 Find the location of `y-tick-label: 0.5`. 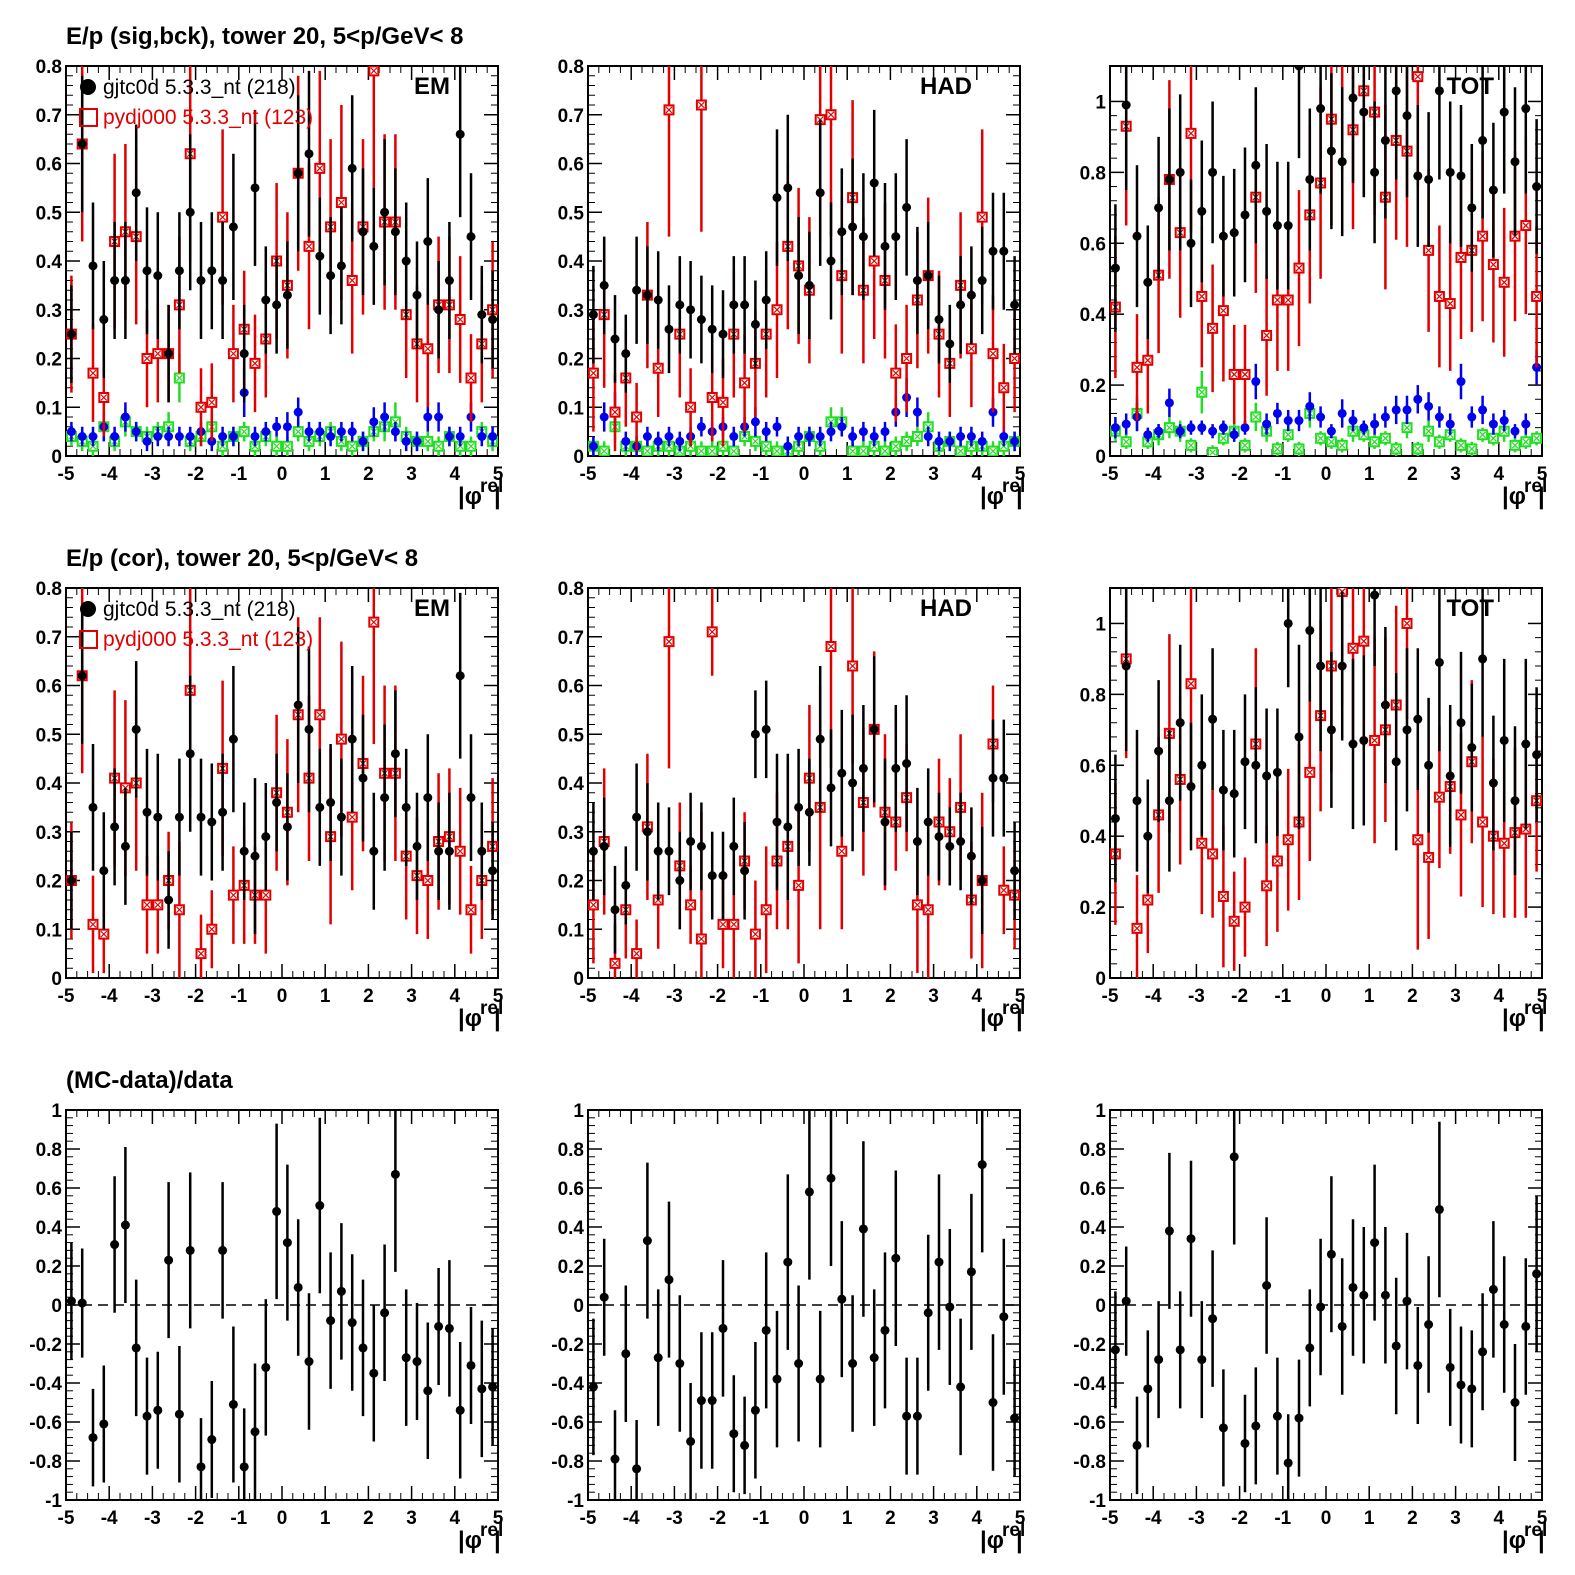

y-tick-label: 0.5 is located at coordinates (49, 213).